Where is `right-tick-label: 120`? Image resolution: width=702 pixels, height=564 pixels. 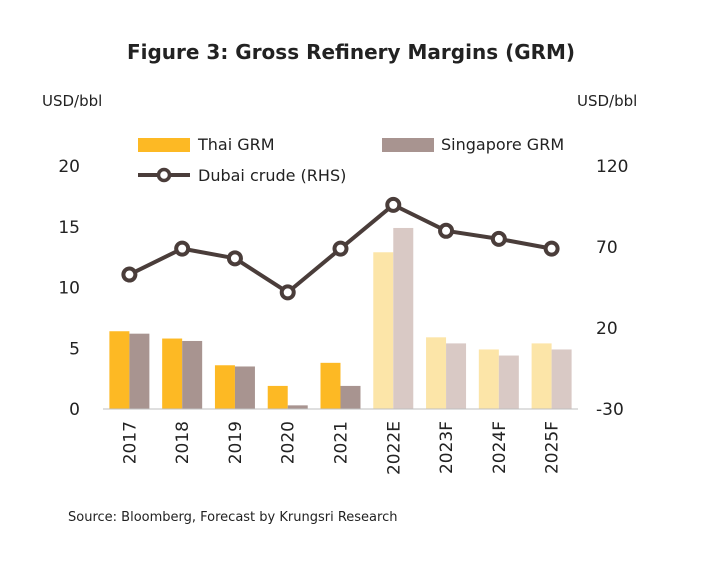 right-tick-label: 120 is located at coordinates (612, 167).